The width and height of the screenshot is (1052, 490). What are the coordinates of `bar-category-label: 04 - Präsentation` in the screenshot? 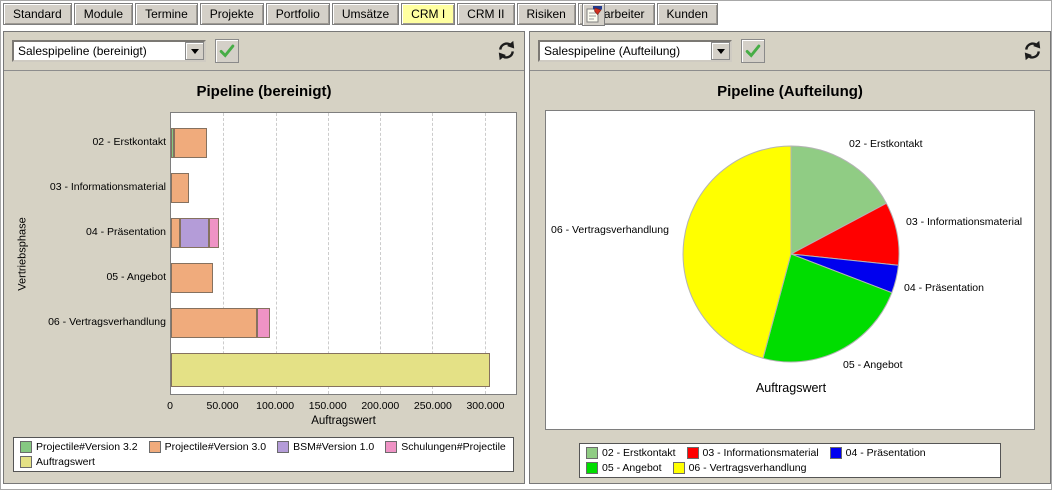 It's located at (126, 232).